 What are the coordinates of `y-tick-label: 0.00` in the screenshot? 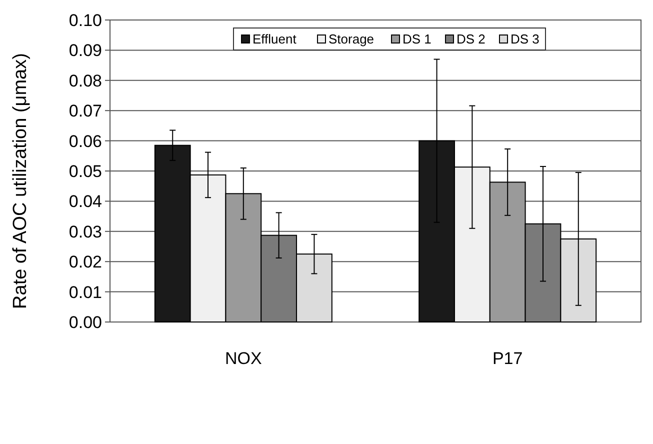 It's located at (85, 322).